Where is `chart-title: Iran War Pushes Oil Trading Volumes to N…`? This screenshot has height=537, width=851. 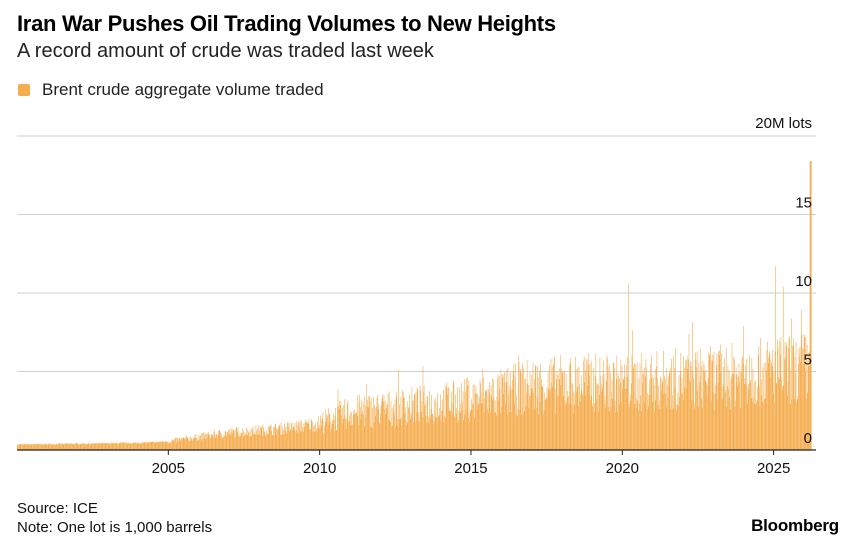
chart-title: Iran War Pushes Oil Trading Volumes to N… is located at coordinates (286, 23).